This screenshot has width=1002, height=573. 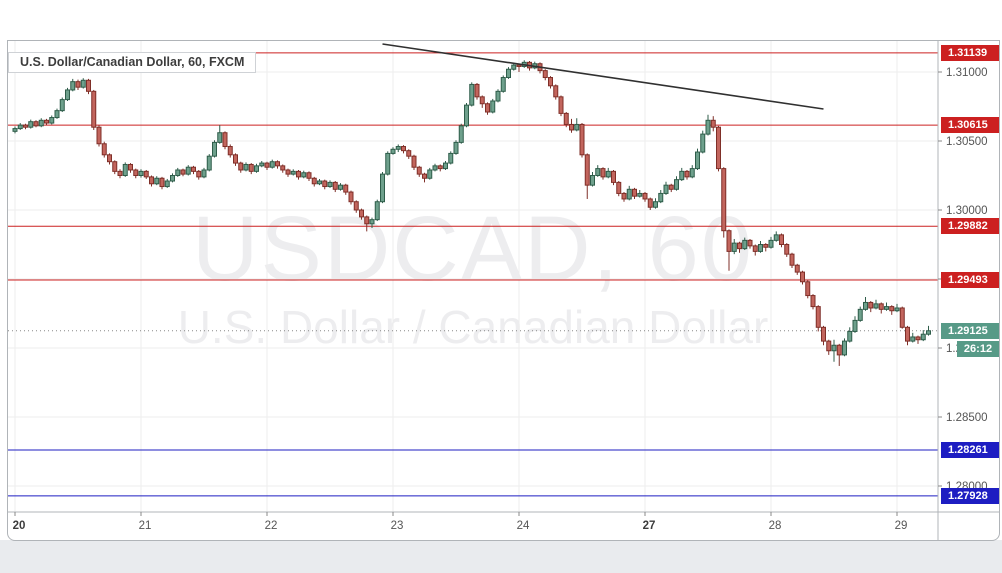 I want to click on price-axis, so click(x=969, y=276).